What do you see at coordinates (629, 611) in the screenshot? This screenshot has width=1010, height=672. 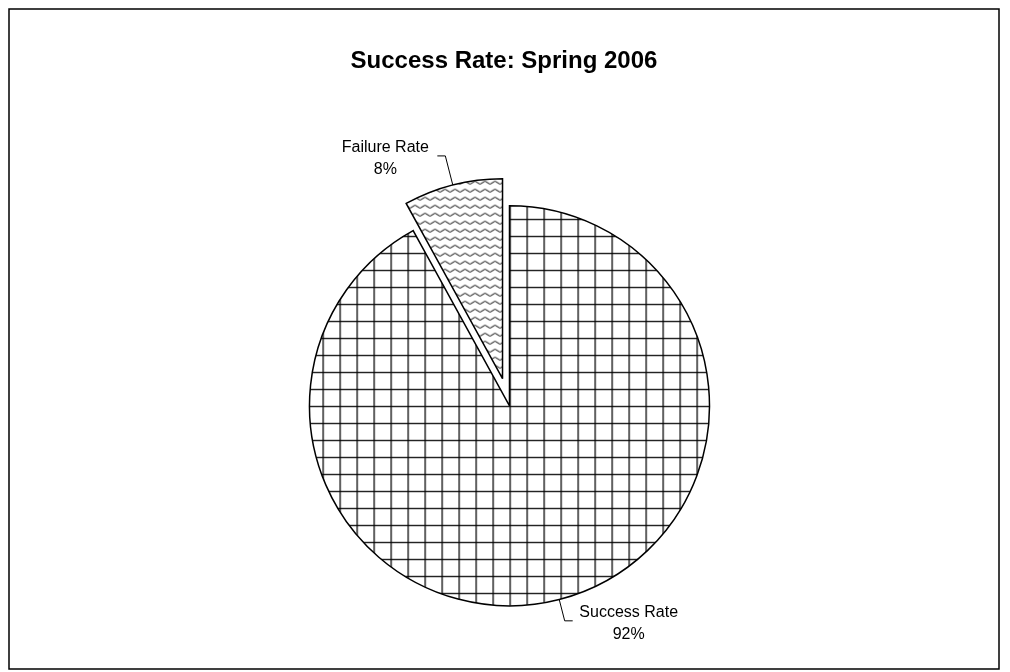 I see `slice-label: Success Rate` at bounding box center [629, 611].